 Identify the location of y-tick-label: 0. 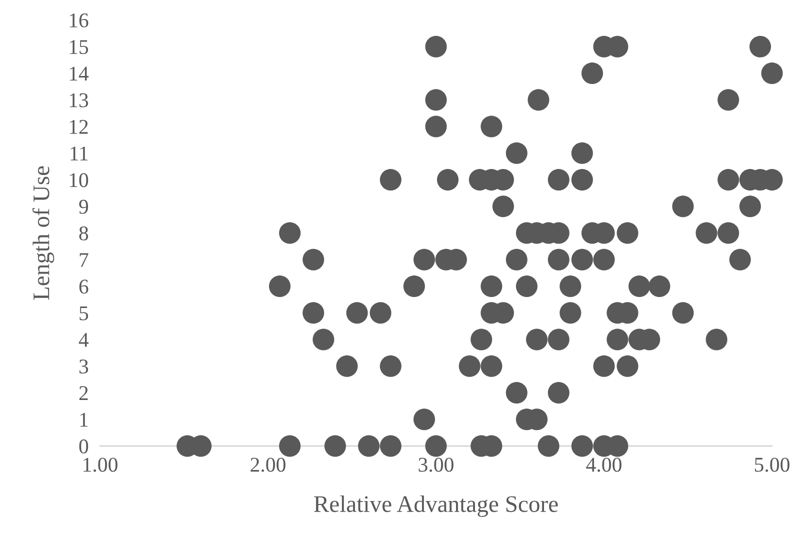
(83, 446).